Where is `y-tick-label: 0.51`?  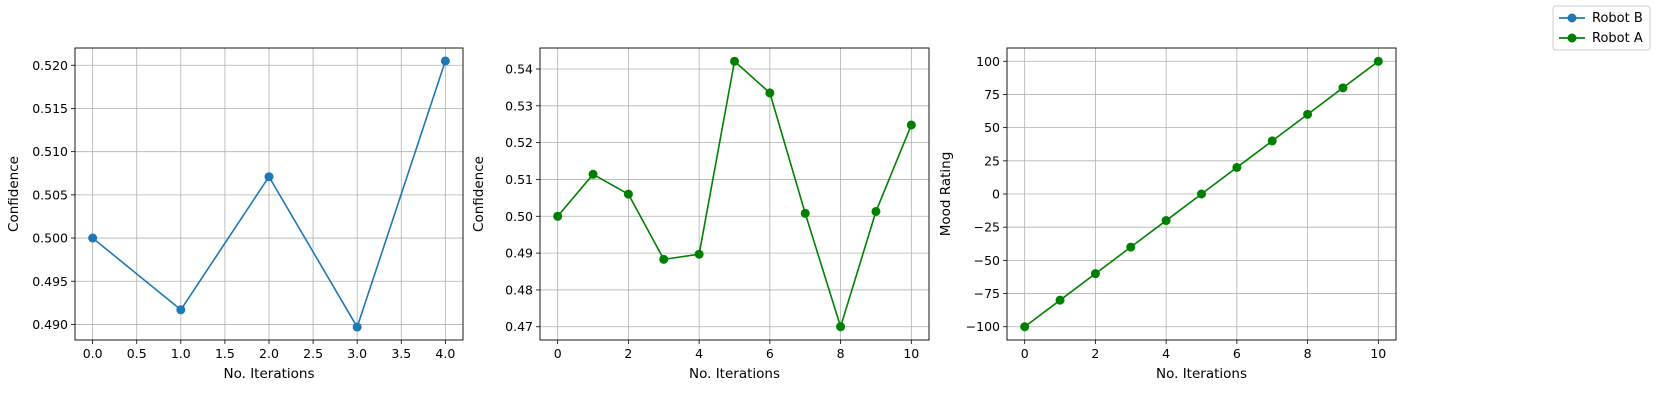
y-tick-label: 0.51 is located at coordinates (519, 179).